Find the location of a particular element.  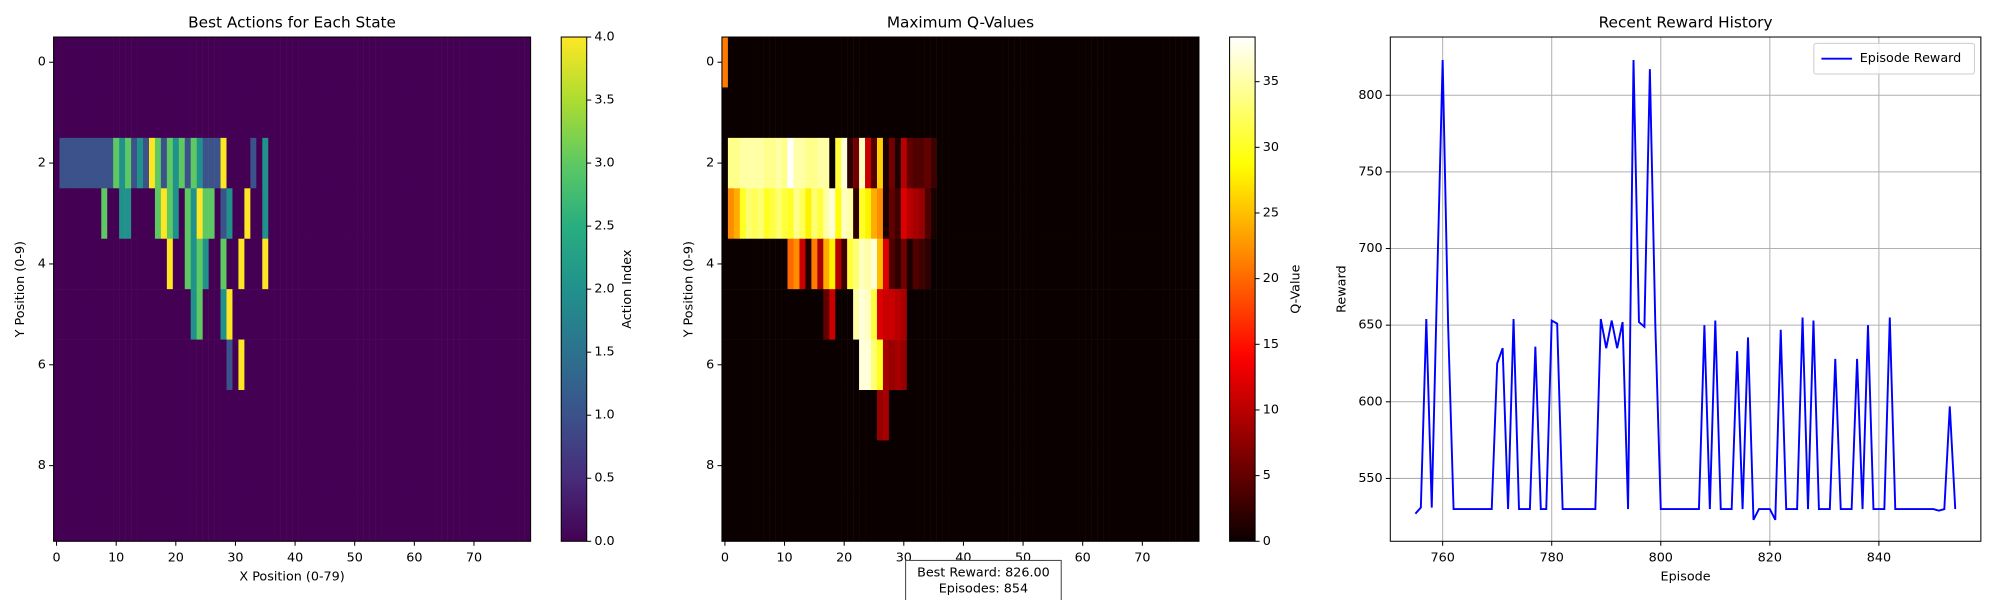

colorbar-tick-label: 35 is located at coordinates (1271, 81).